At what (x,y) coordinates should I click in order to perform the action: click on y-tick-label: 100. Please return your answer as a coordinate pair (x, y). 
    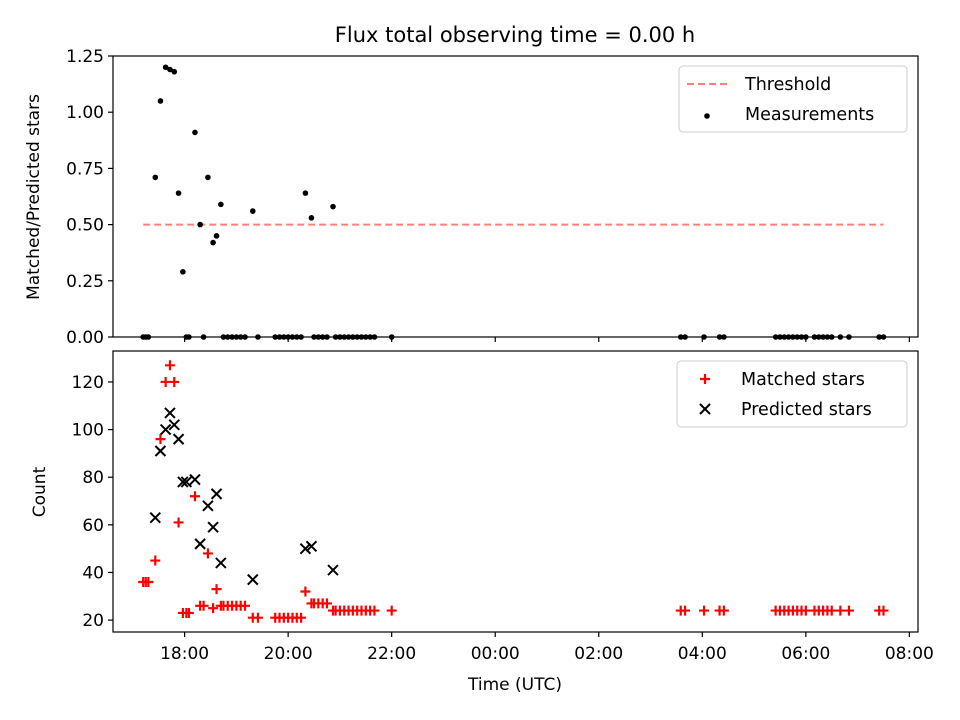
    Looking at the image, I should click on (88, 431).